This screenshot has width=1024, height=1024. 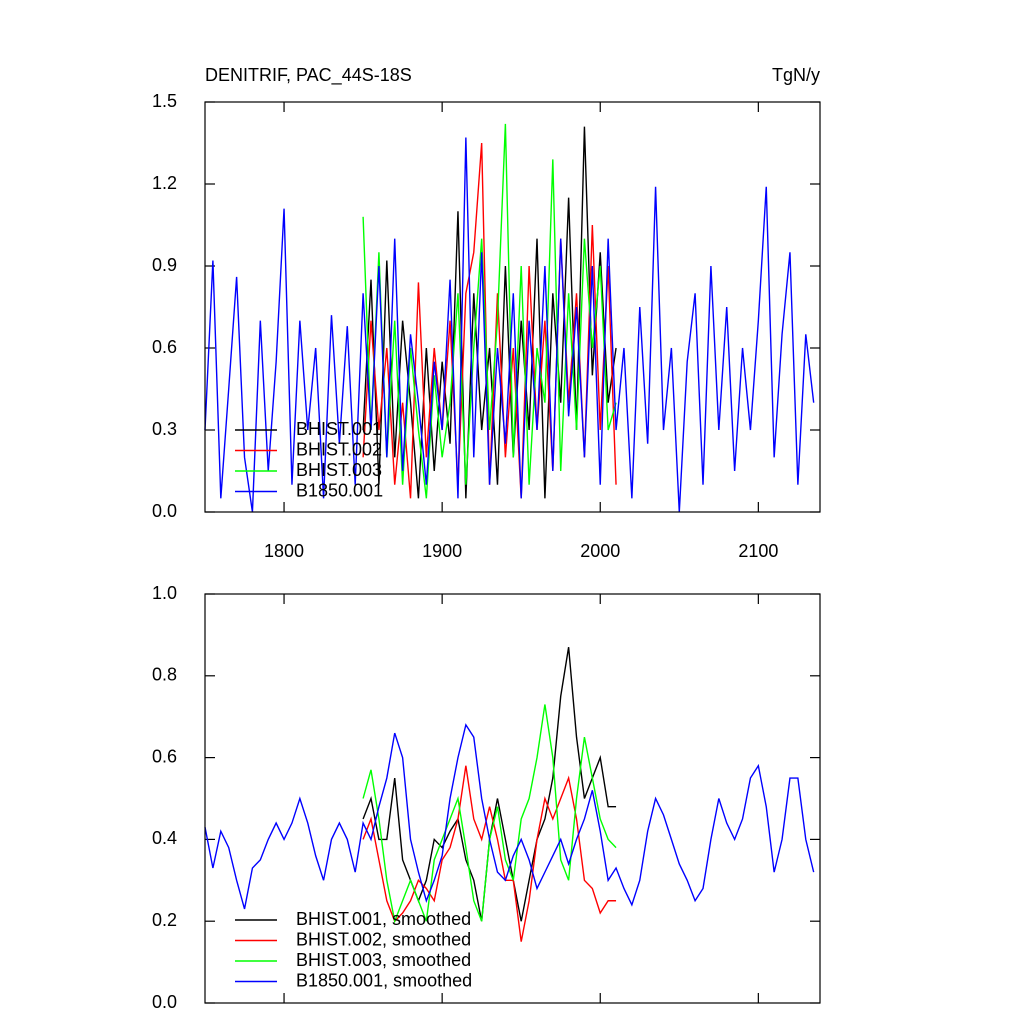 What do you see at coordinates (308, 75) in the screenshot?
I see `chart-title: DENITRIF, PAC_44S-18S` at bounding box center [308, 75].